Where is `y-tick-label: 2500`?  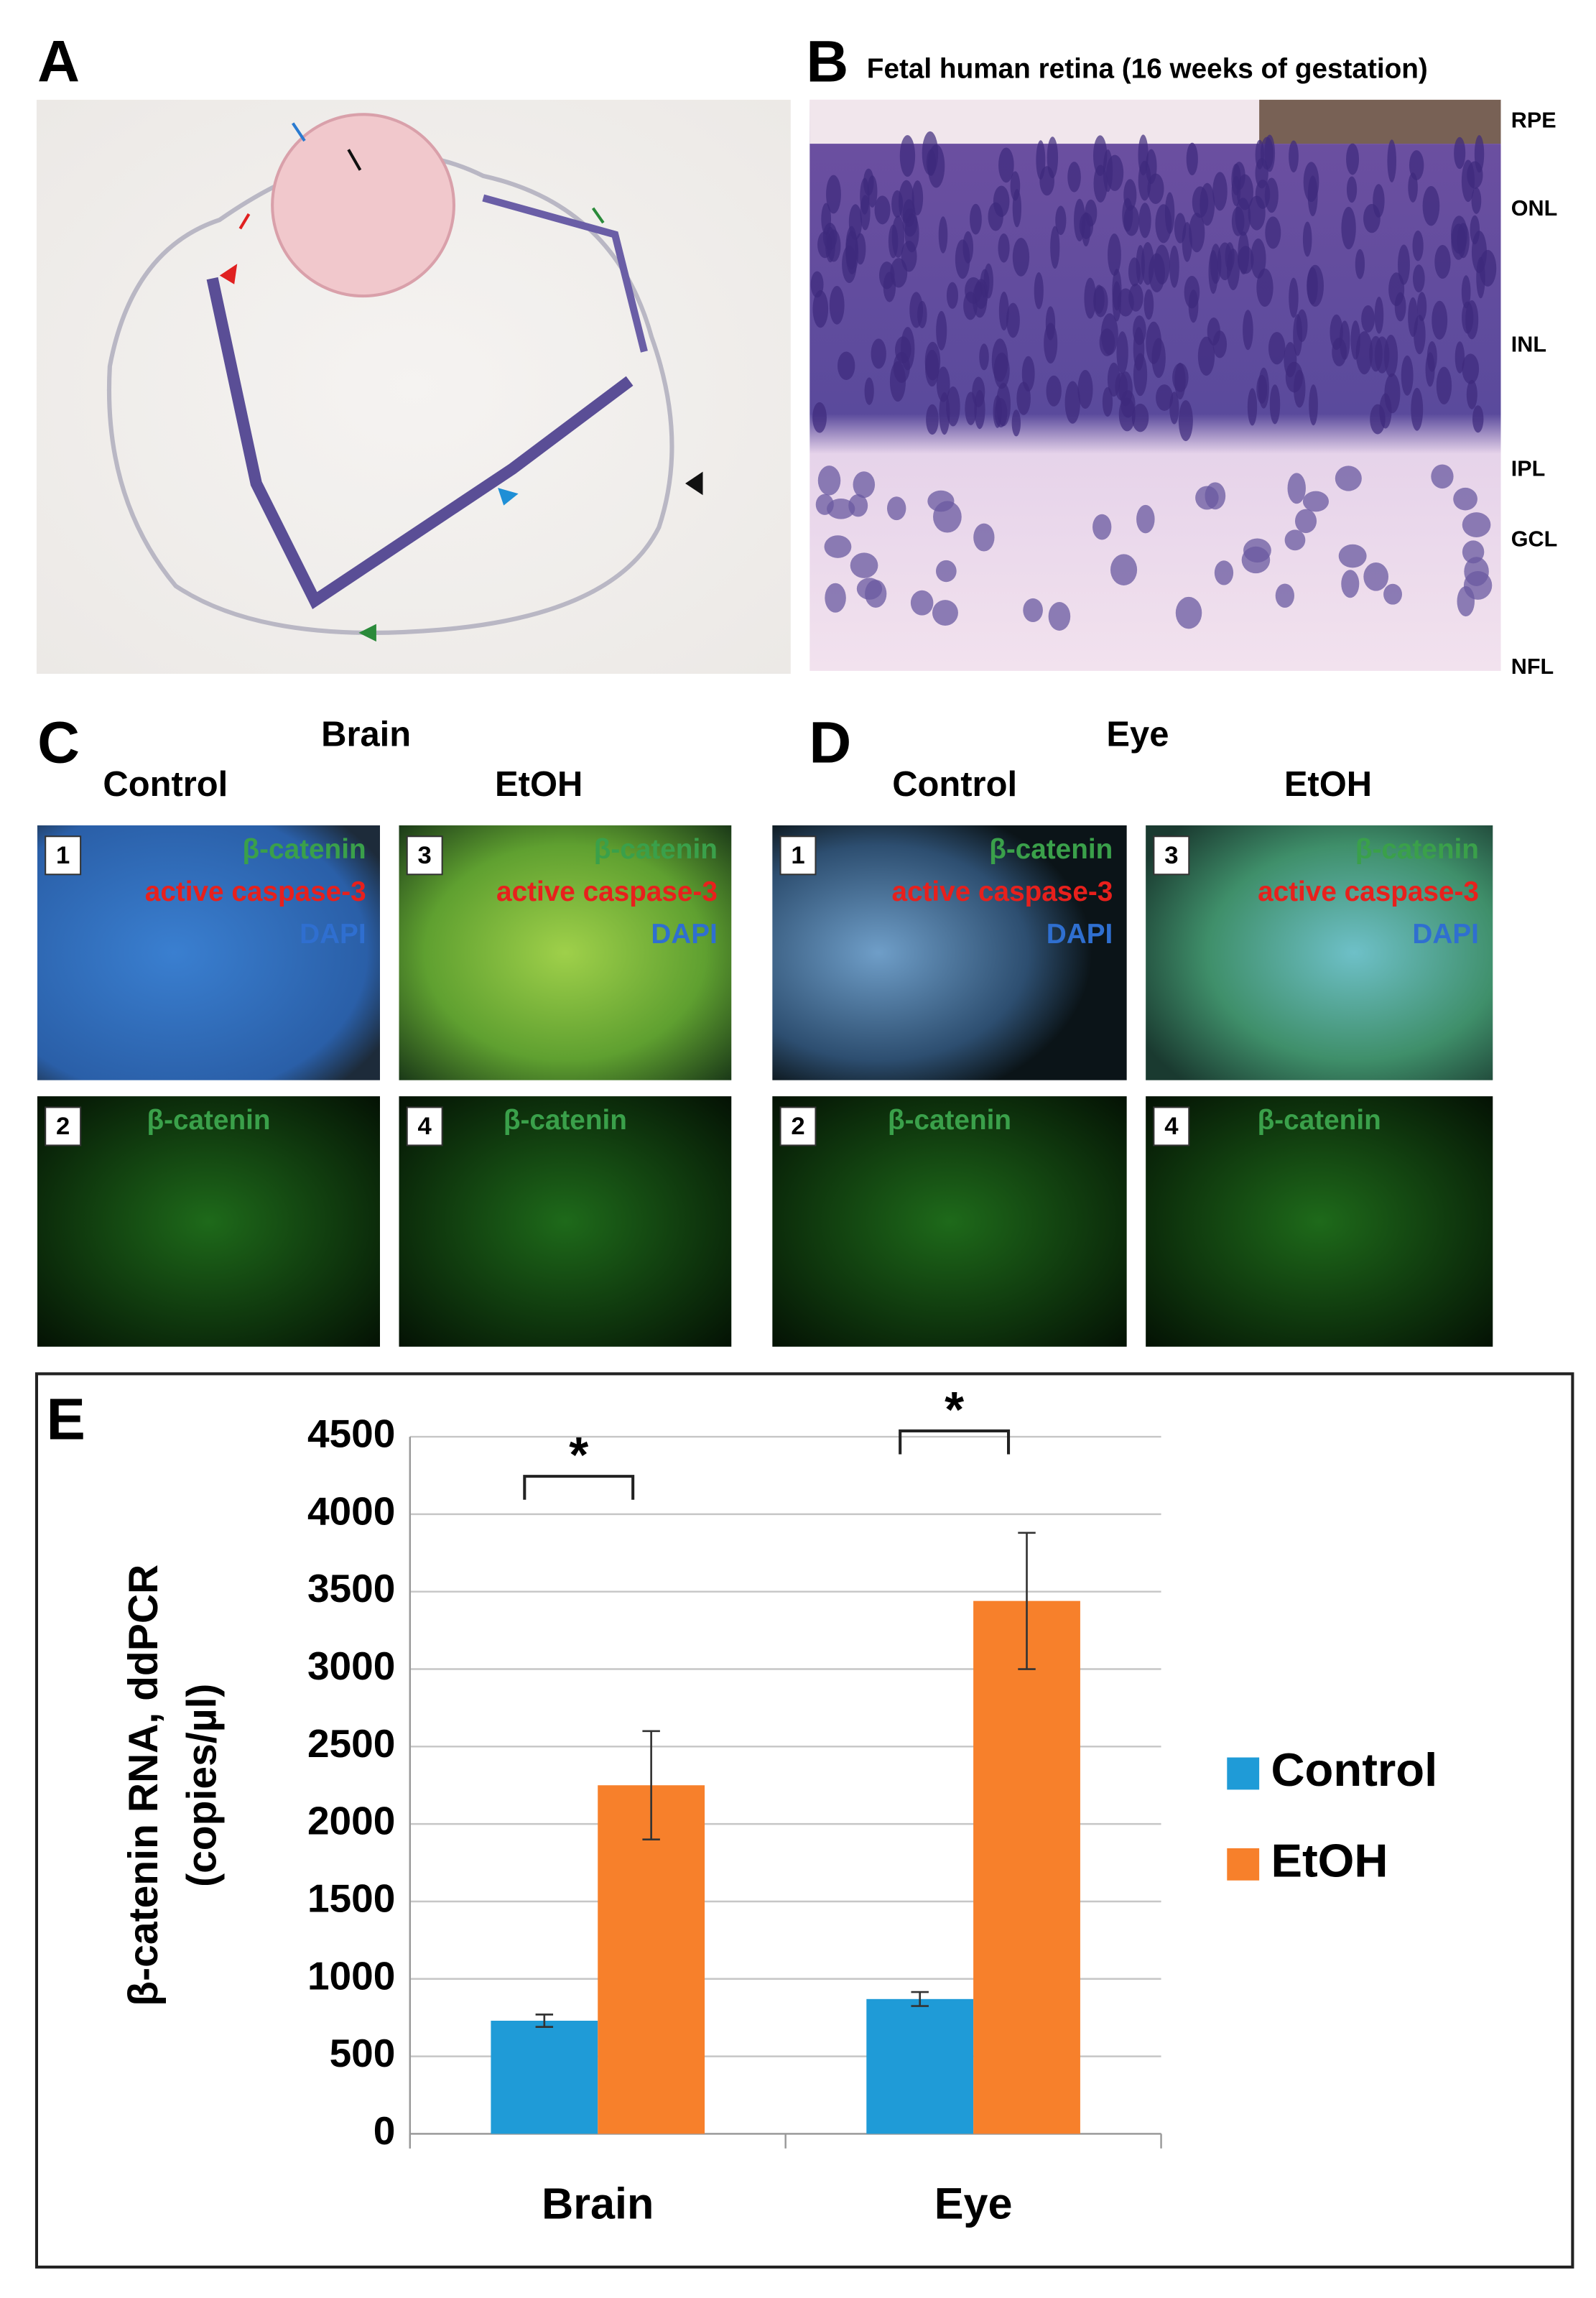
y-tick-label: 2500 is located at coordinates (351, 1743).